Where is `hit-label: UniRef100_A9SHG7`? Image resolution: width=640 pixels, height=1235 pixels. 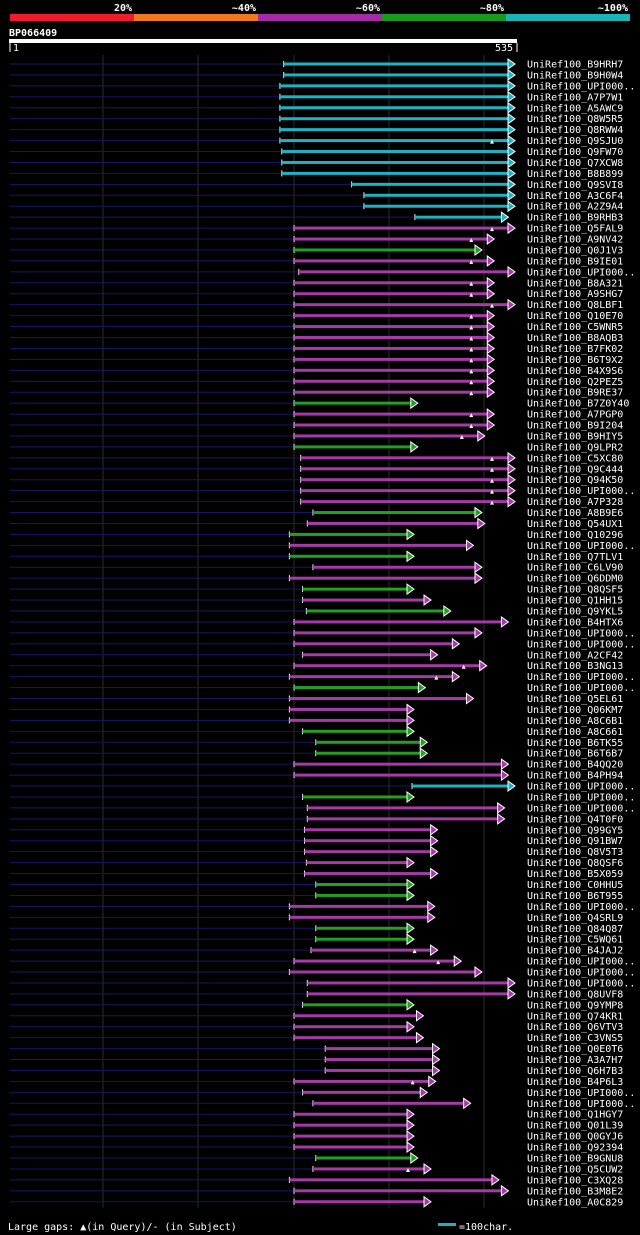
hit-label: UniRef100_A9SHG7 is located at coordinates (575, 294).